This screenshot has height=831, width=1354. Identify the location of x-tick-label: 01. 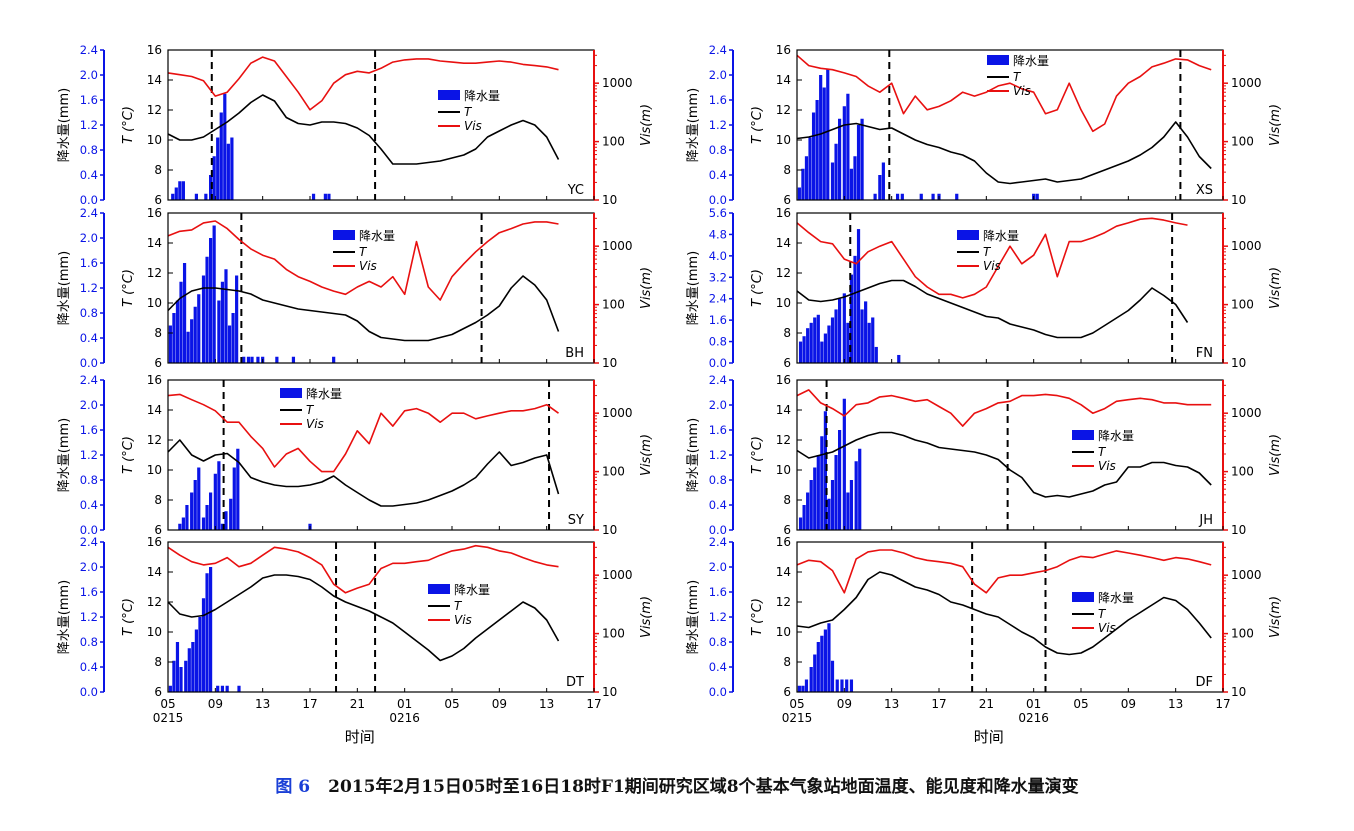
(404, 704).